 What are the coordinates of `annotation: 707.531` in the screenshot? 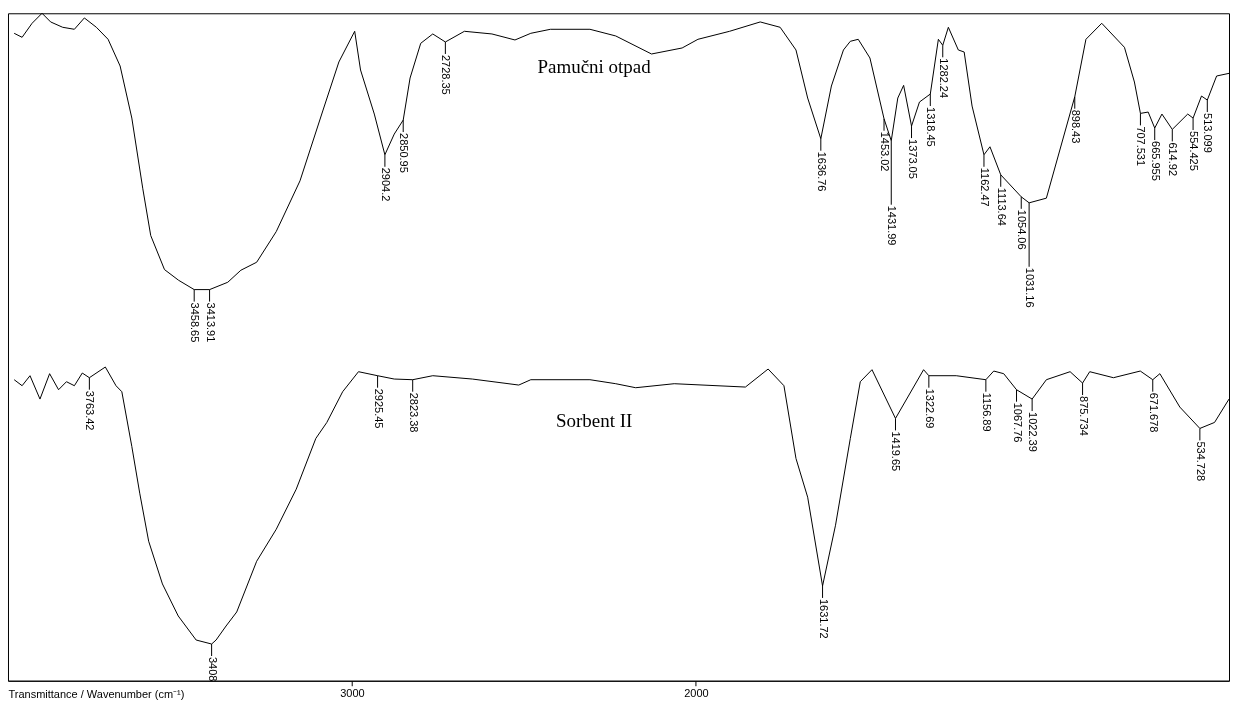 It's located at (1141, 146).